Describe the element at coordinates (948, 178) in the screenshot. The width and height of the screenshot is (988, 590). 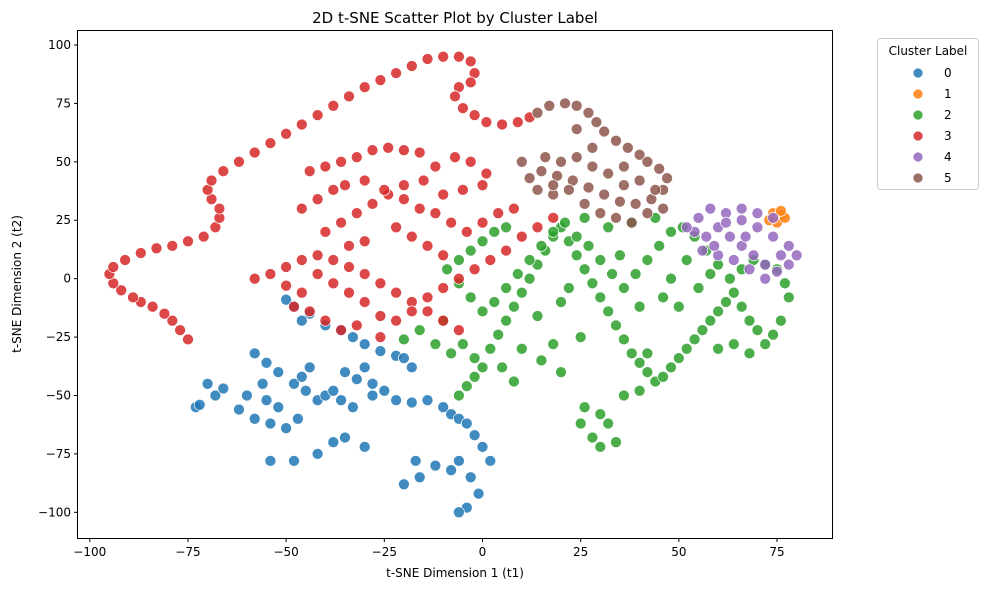
I see `legend-label-5: 5` at that location.